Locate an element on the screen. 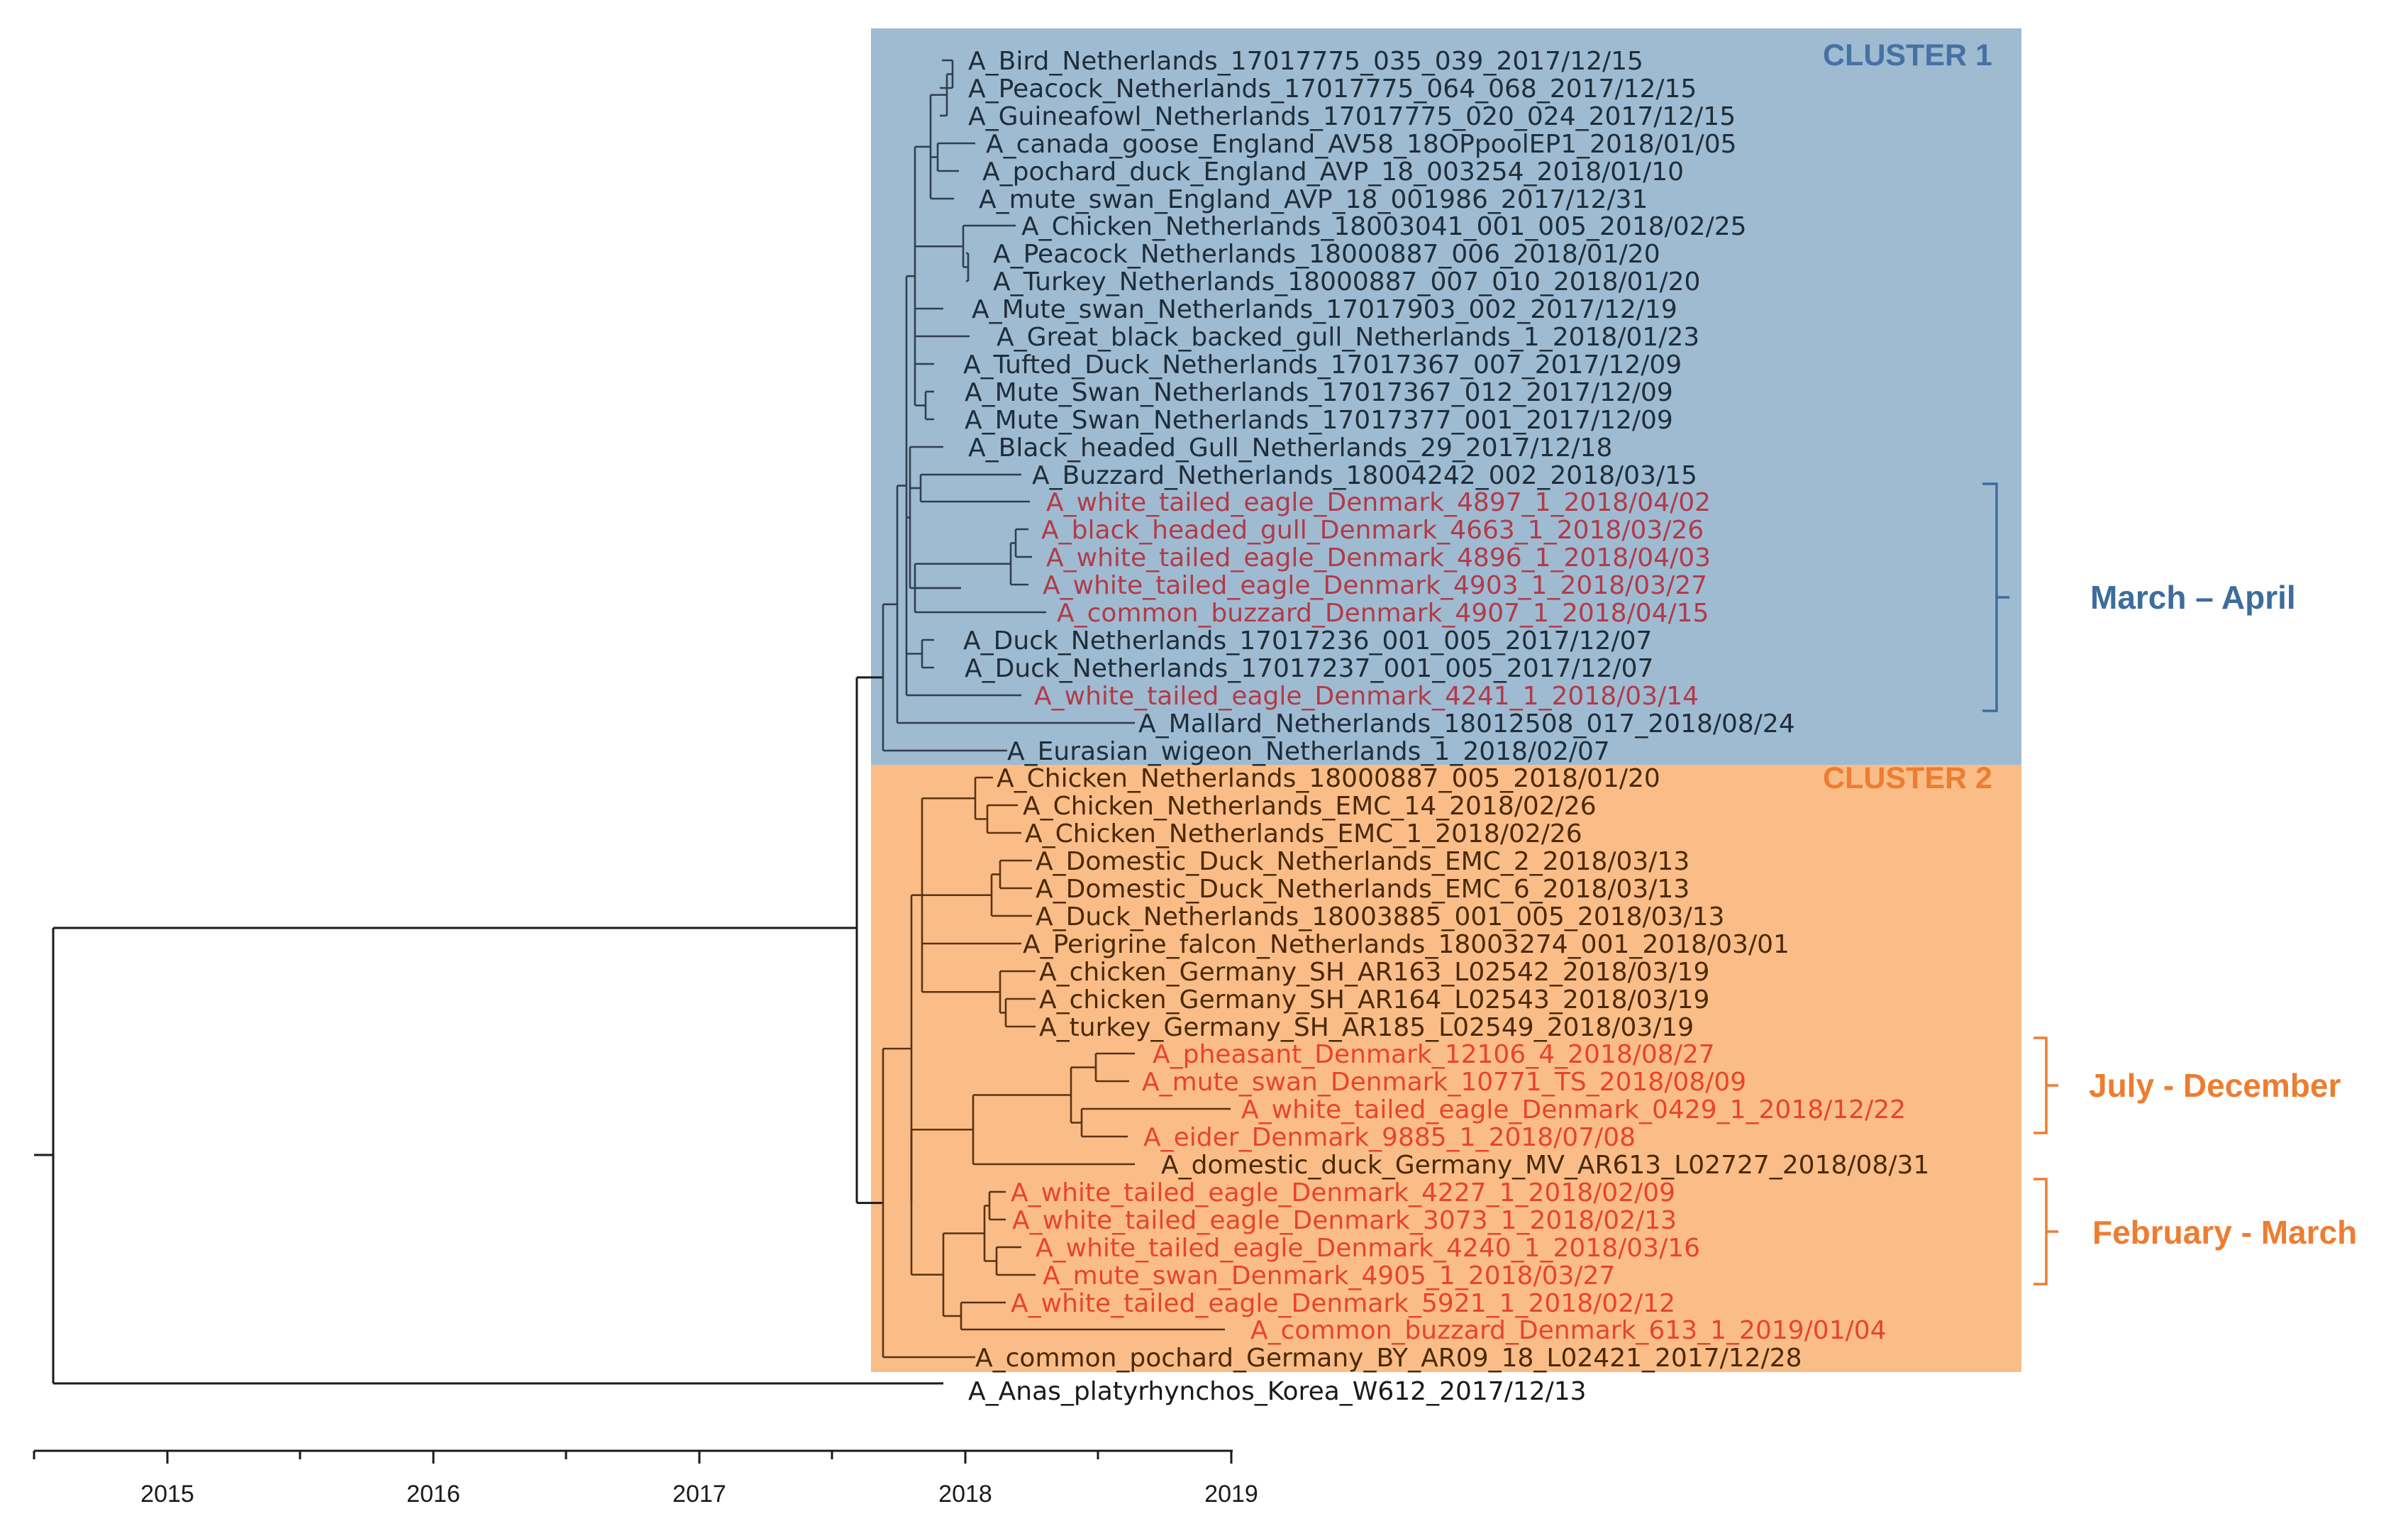 The width and height of the screenshot is (2408, 1526). cluster-2-branches is located at coordinates (1057, 1067).